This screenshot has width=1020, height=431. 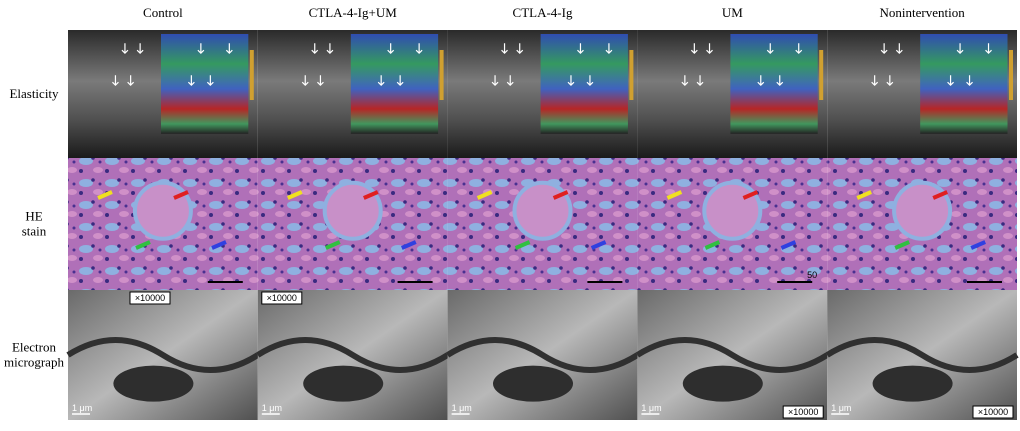 What do you see at coordinates (812, 275) in the screenshot?
I see `he-scale-label: 50` at bounding box center [812, 275].